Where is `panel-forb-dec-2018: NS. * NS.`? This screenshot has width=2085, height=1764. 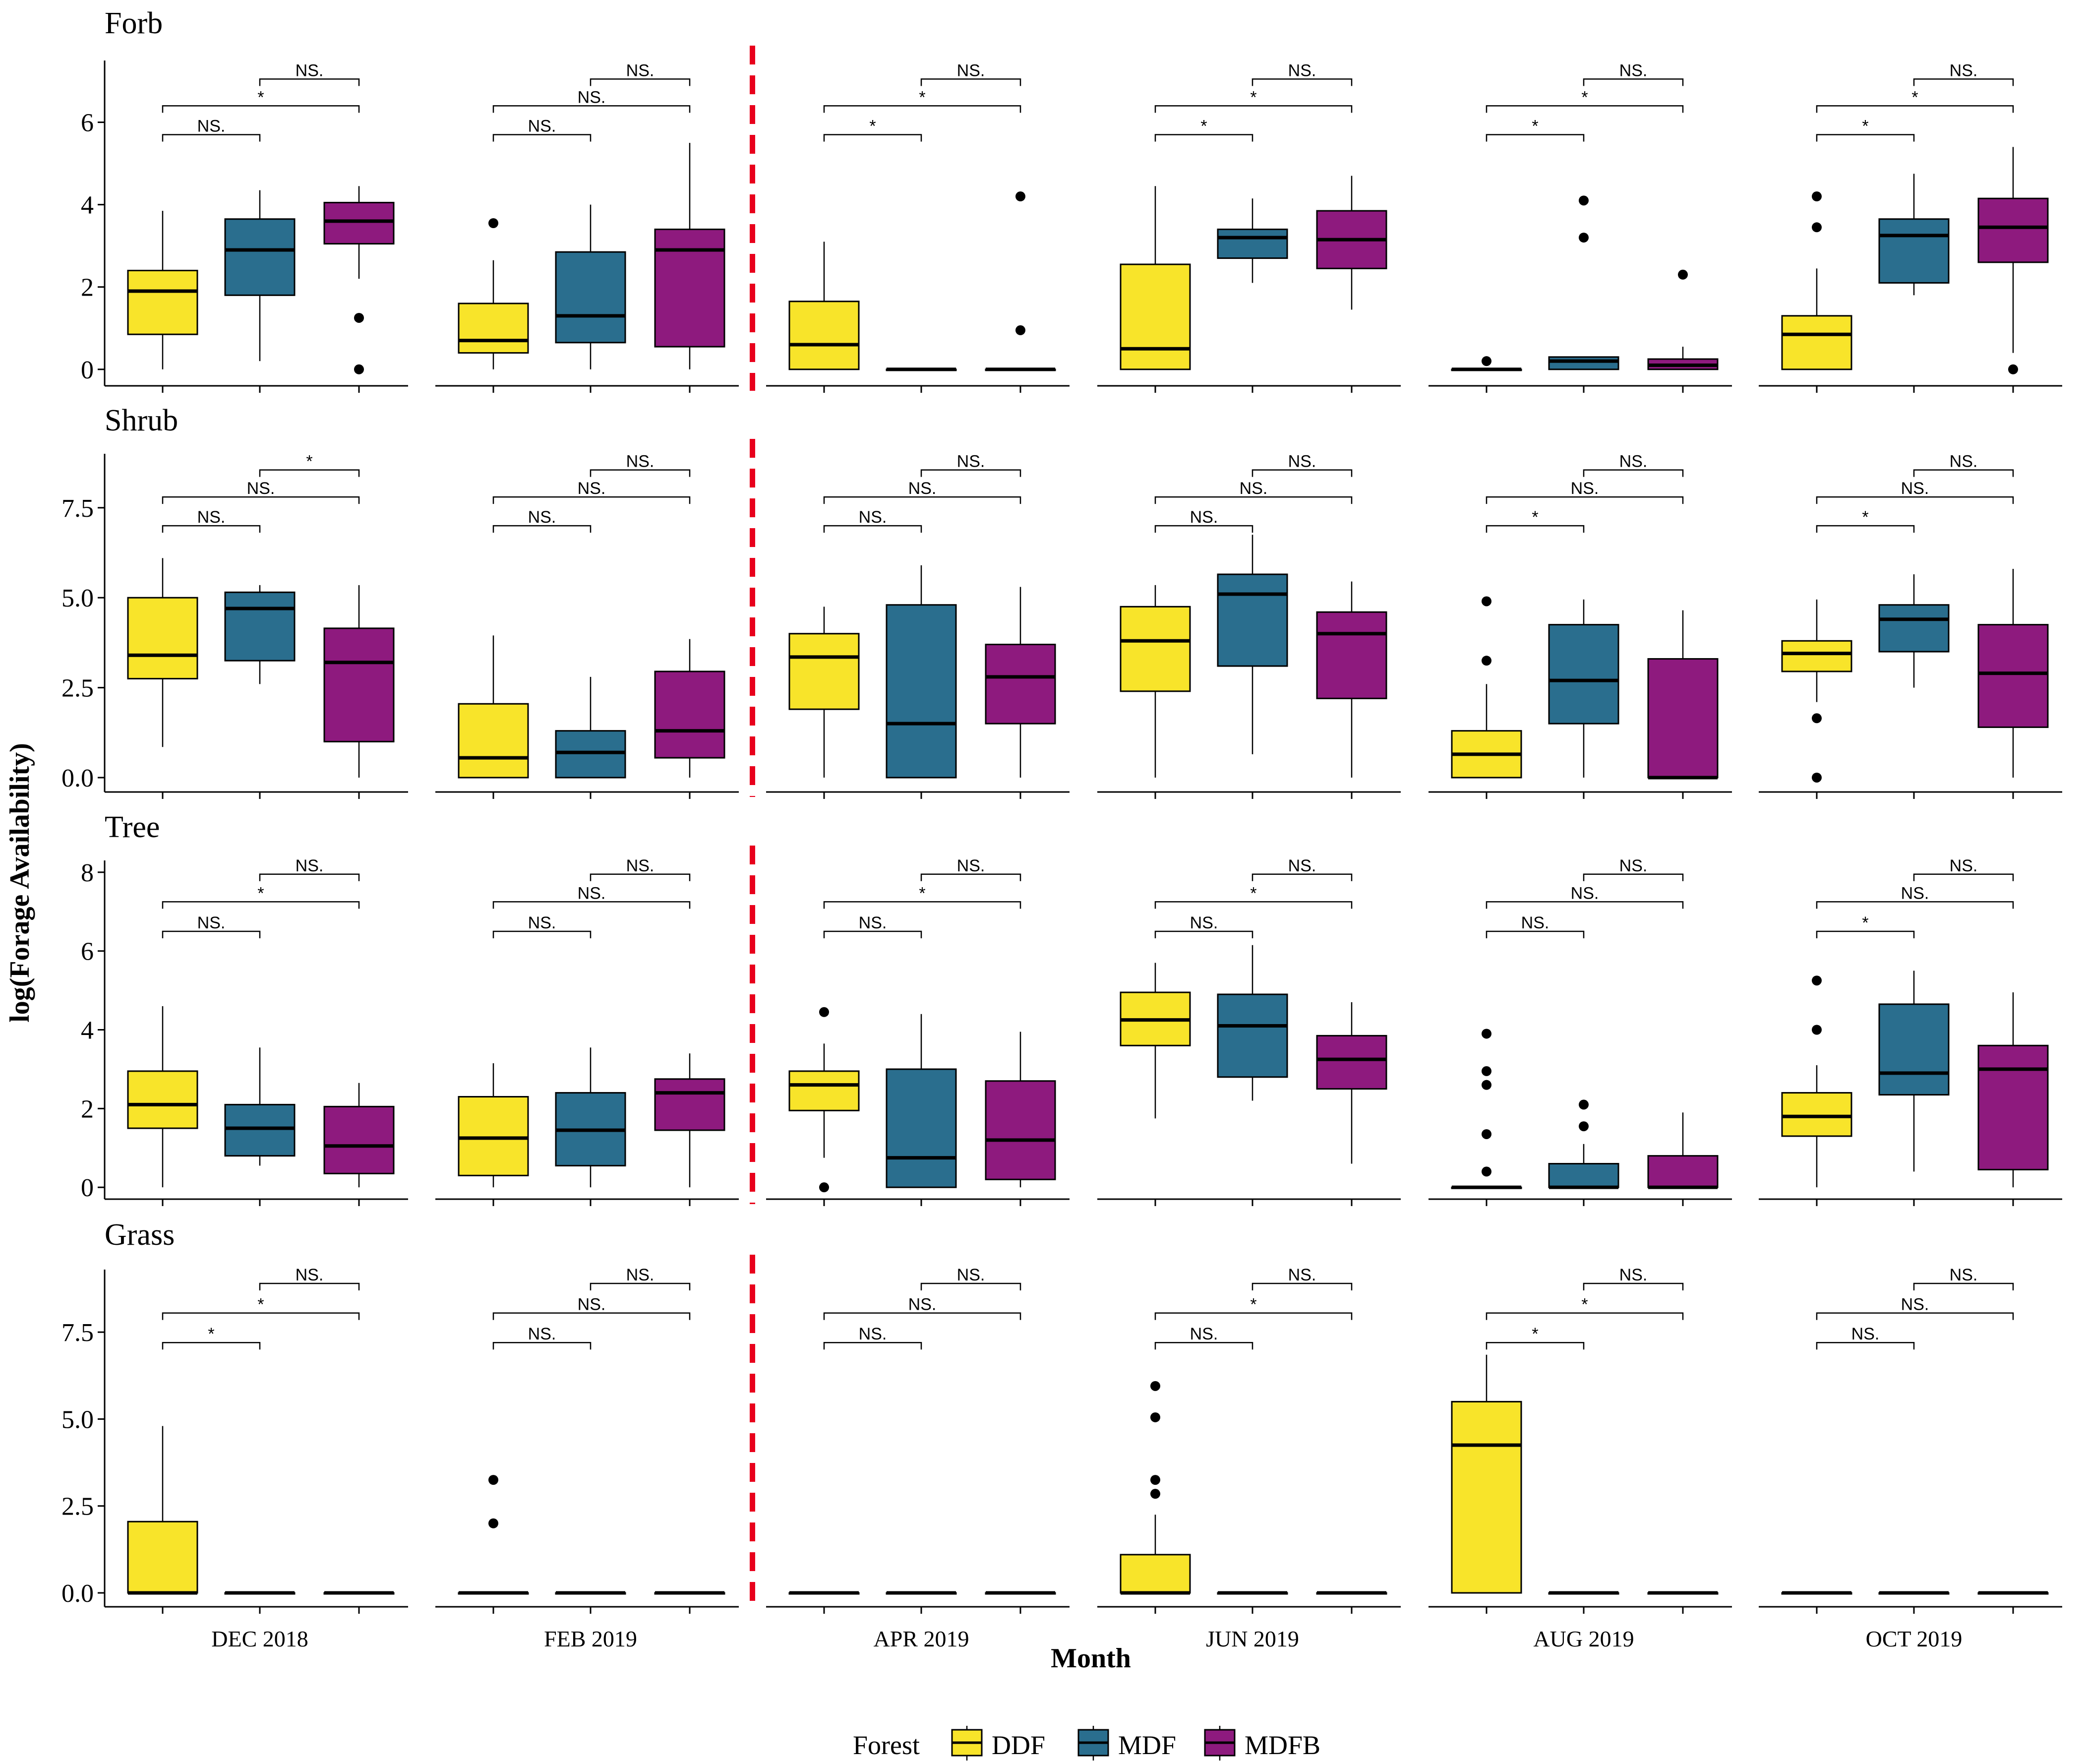
panel-forb-dec-2018: NS. * NS. is located at coordinates (256, 227).